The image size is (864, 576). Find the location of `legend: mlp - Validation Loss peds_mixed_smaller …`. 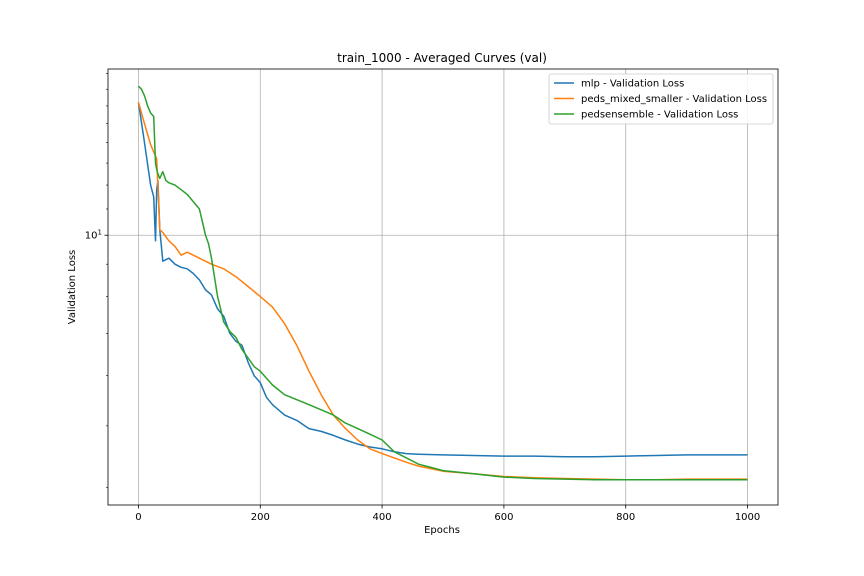

legend: mlp - Validation Loss peds_mixed_smaller … is located at coordinates (661, 99).